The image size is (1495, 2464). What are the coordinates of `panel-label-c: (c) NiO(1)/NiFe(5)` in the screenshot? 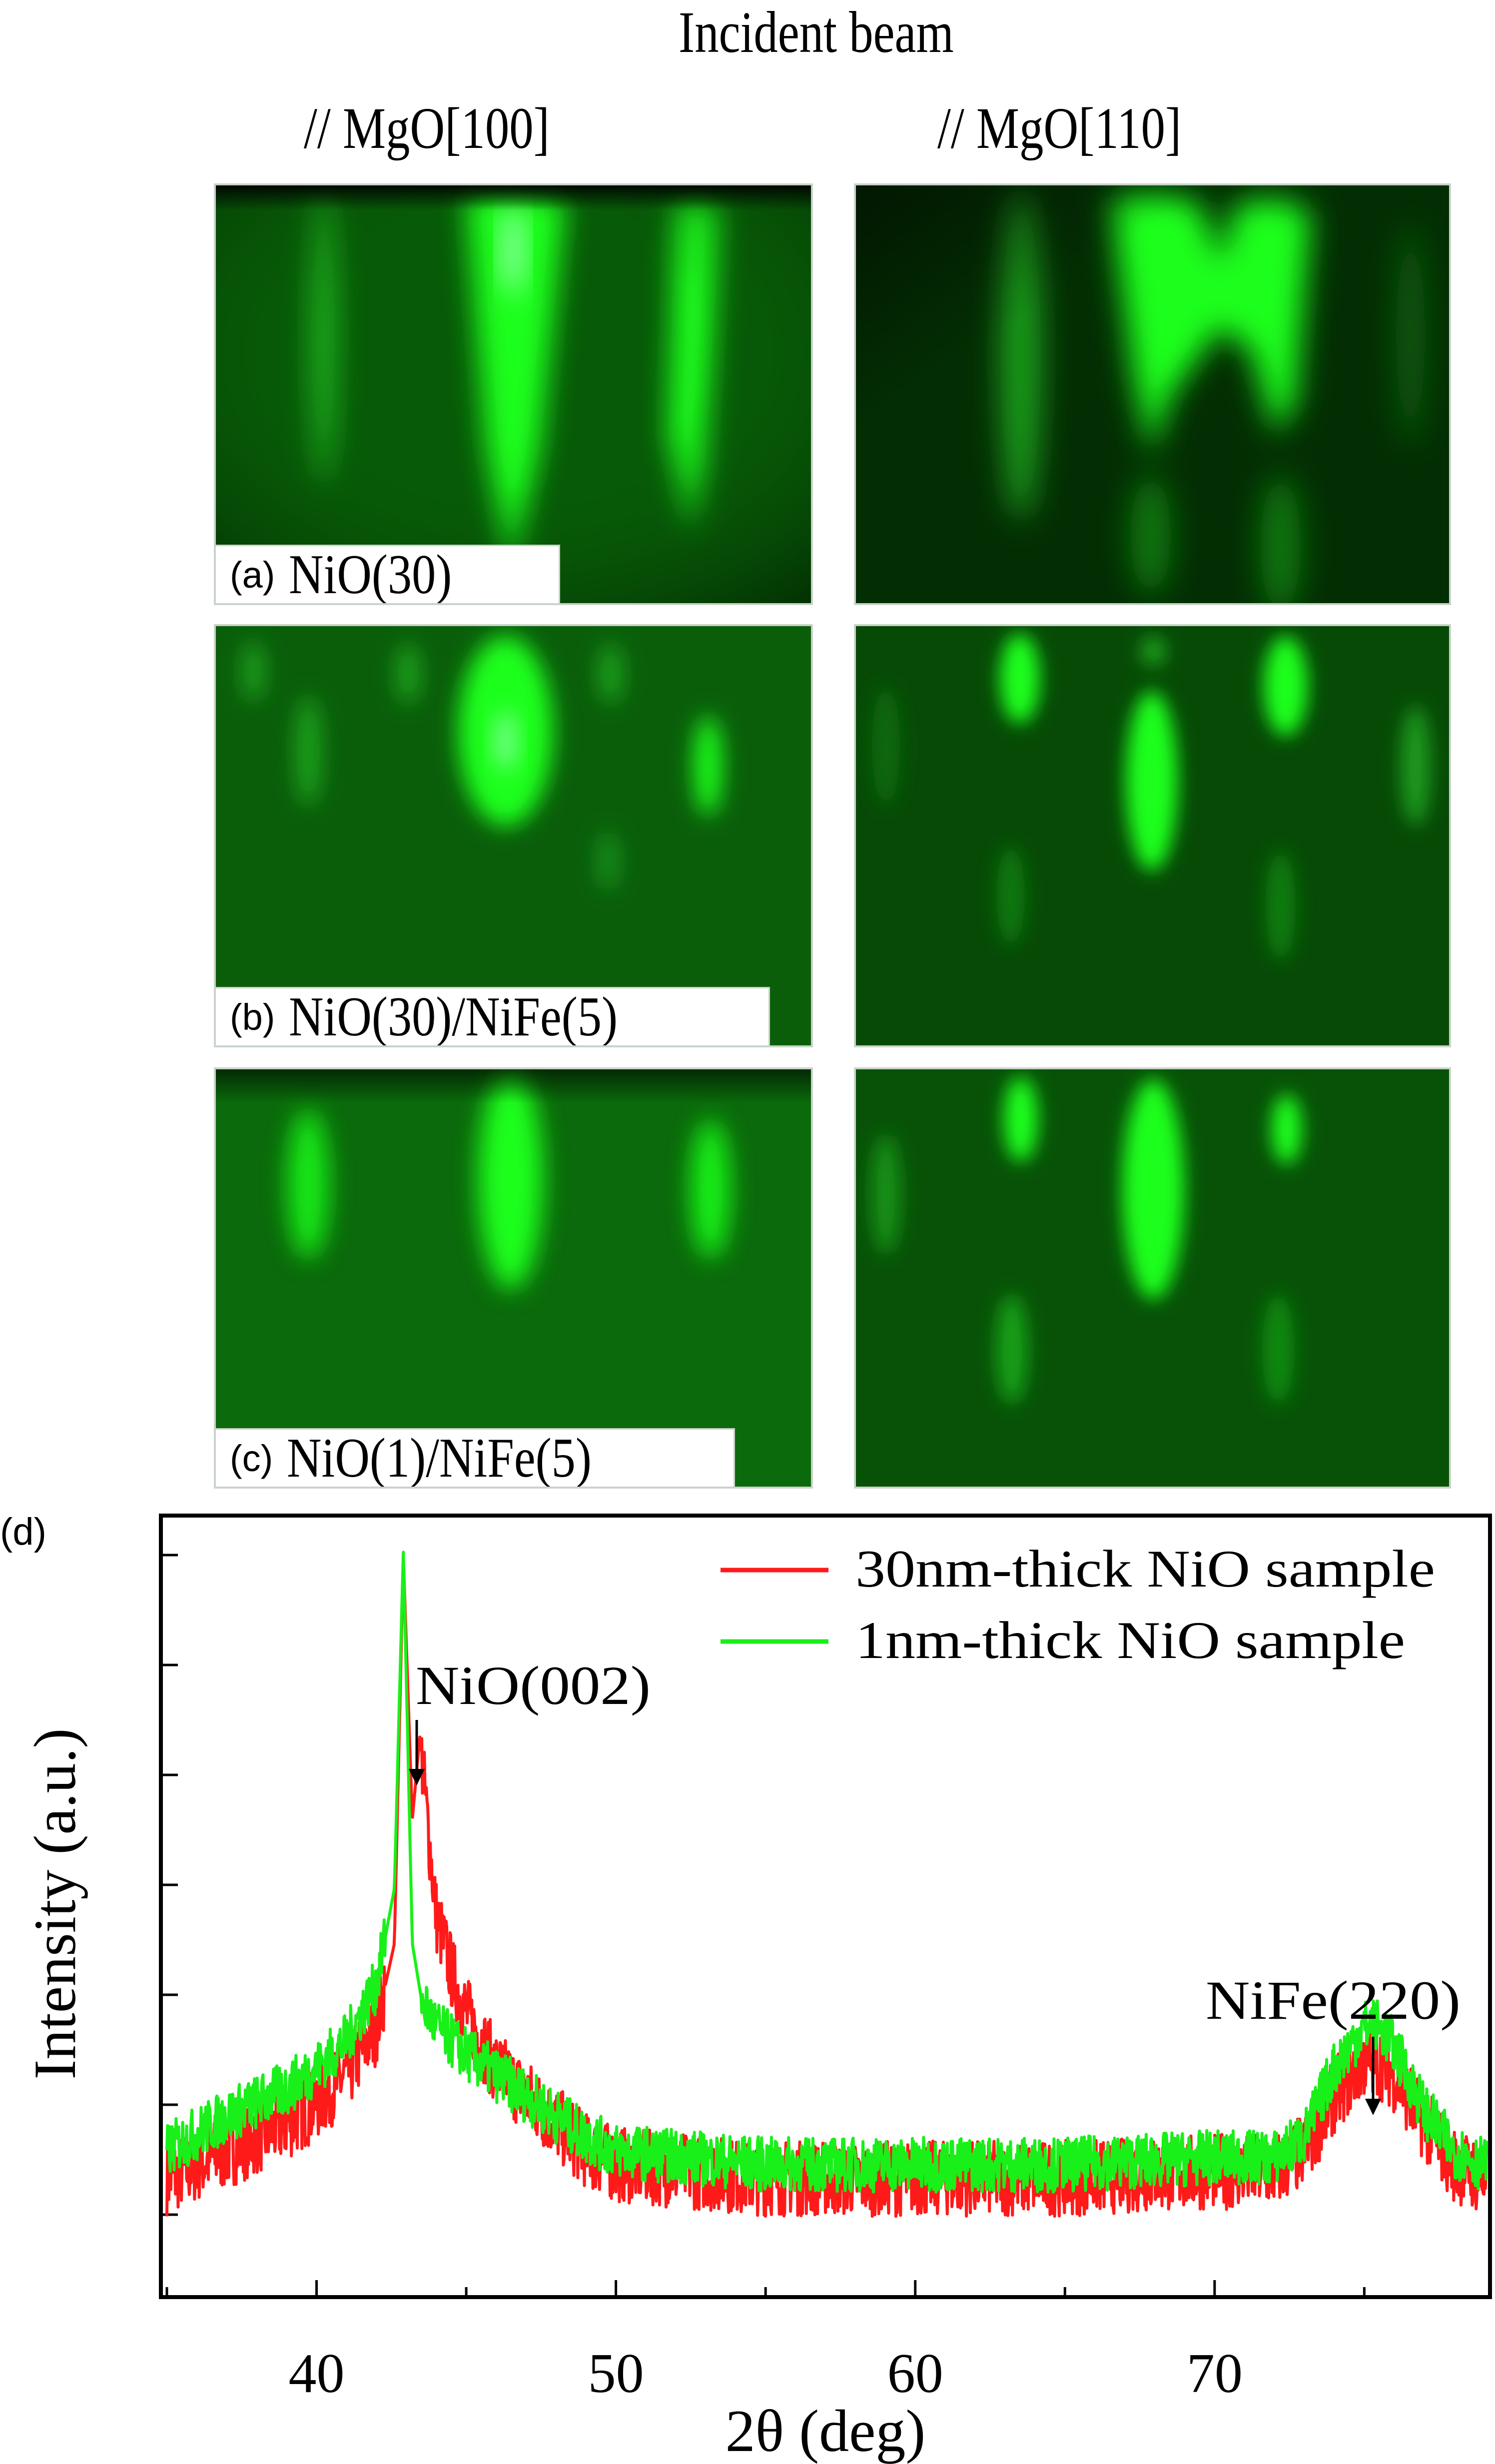 It's located at (475, 1458).